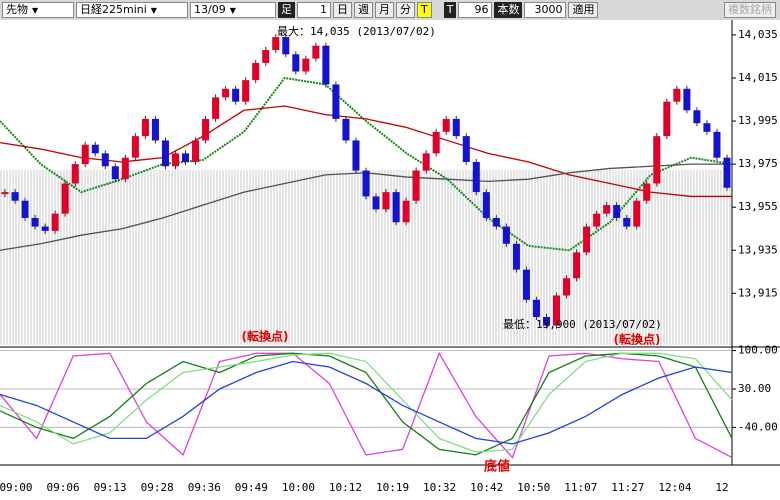  I want to click on y-tick-label: 13,955, so click(758, 206).